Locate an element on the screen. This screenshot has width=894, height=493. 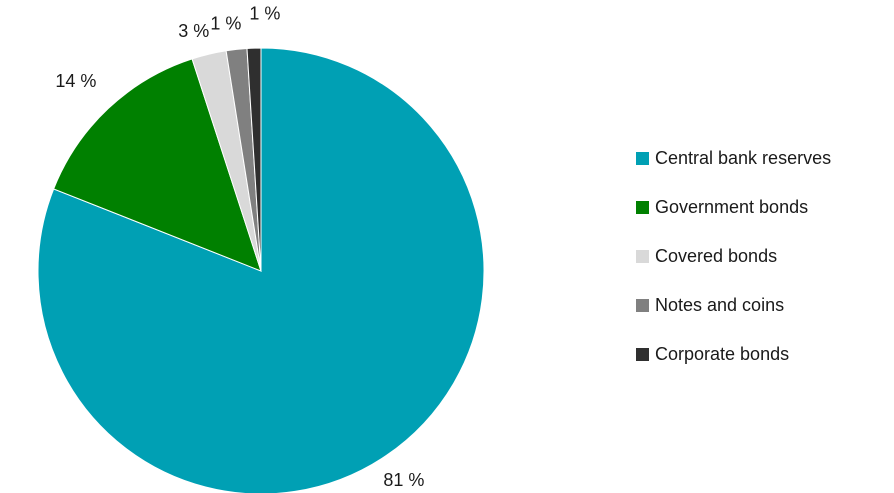
legend-item-corporate-bonds: Corporate bonds is located at coordinates (733, 354).